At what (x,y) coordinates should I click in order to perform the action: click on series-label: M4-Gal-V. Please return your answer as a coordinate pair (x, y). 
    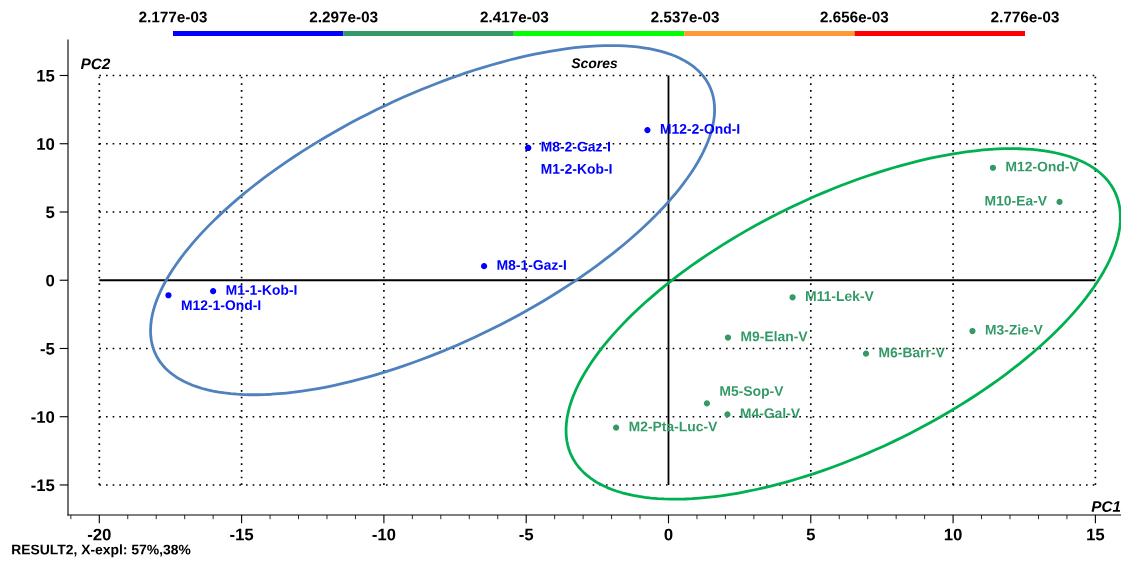
    Looking at the image, I should click on (770, 413).